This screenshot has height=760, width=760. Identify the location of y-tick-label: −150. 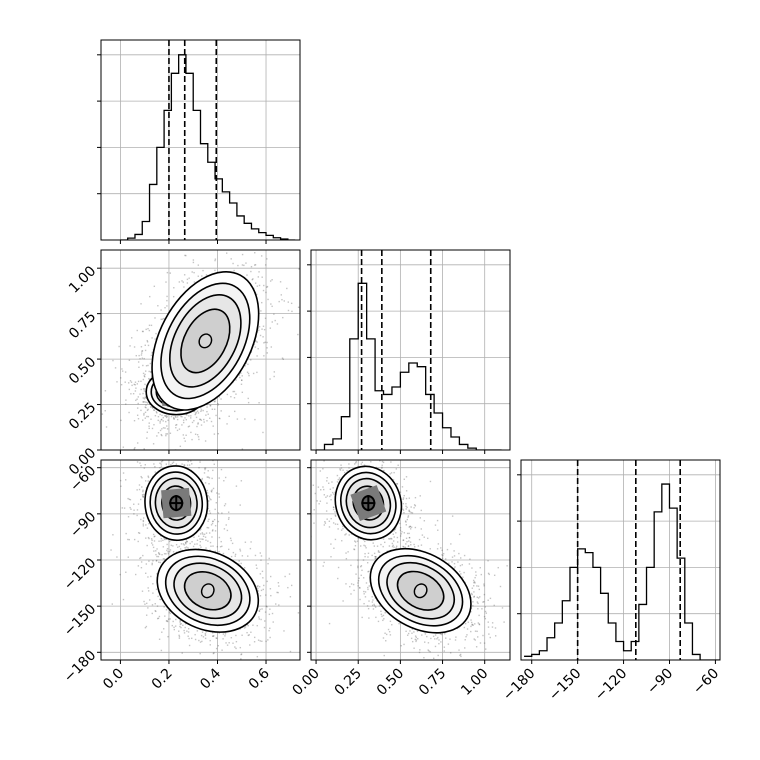
(80, 620).